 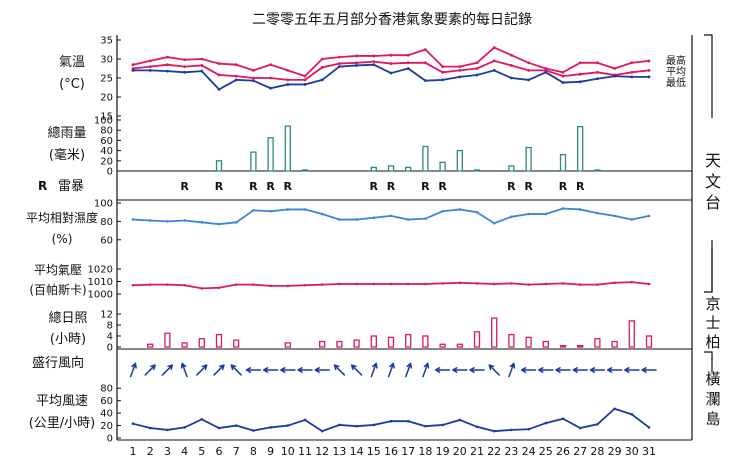 What do you see at coordinates (106, 151) in the screenshot?
I see `rainfall-tick-label: 40` at bounding box center [106, 151].